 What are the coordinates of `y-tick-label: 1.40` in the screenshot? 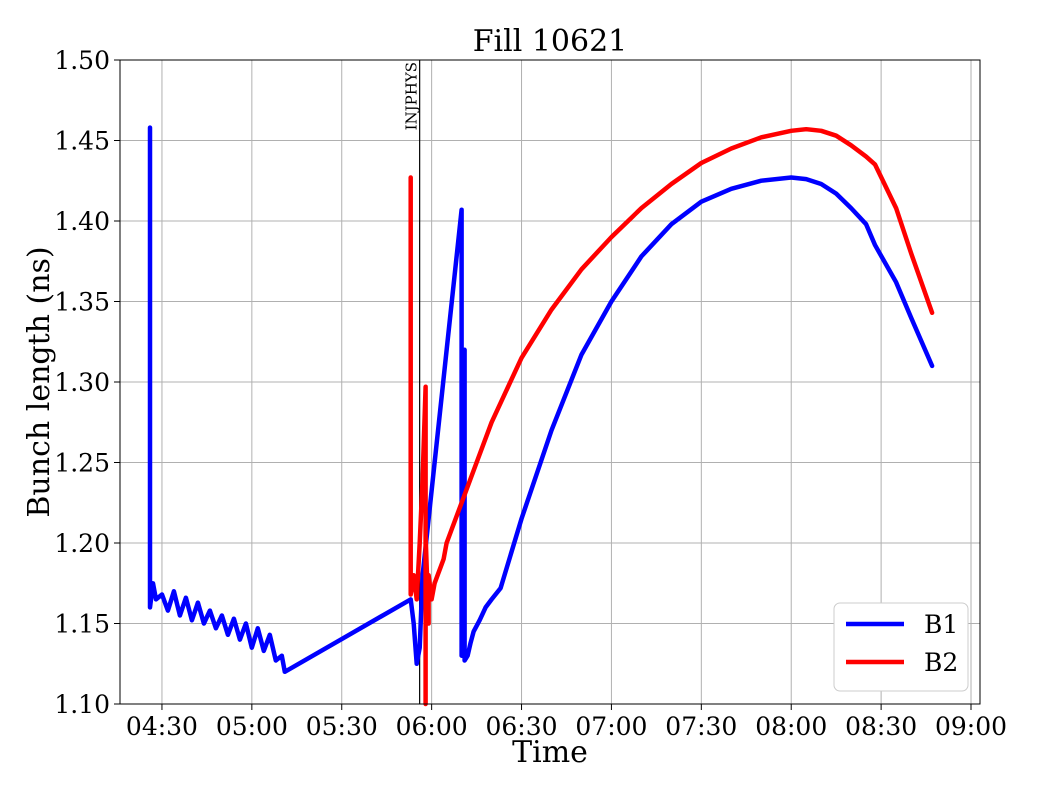 It's located at (82, 221).